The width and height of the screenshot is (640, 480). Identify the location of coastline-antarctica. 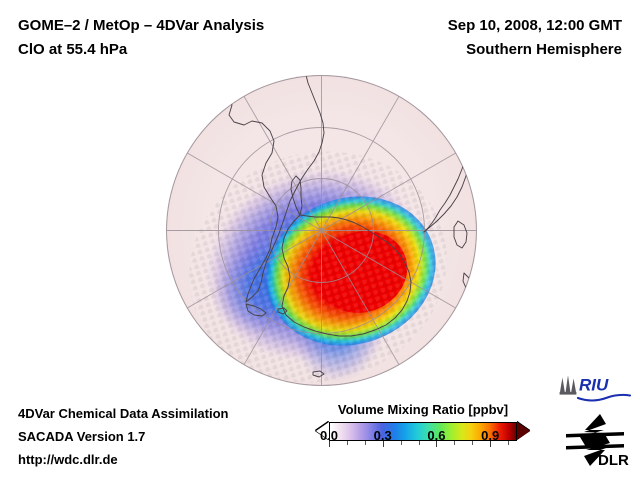
(346, 275).